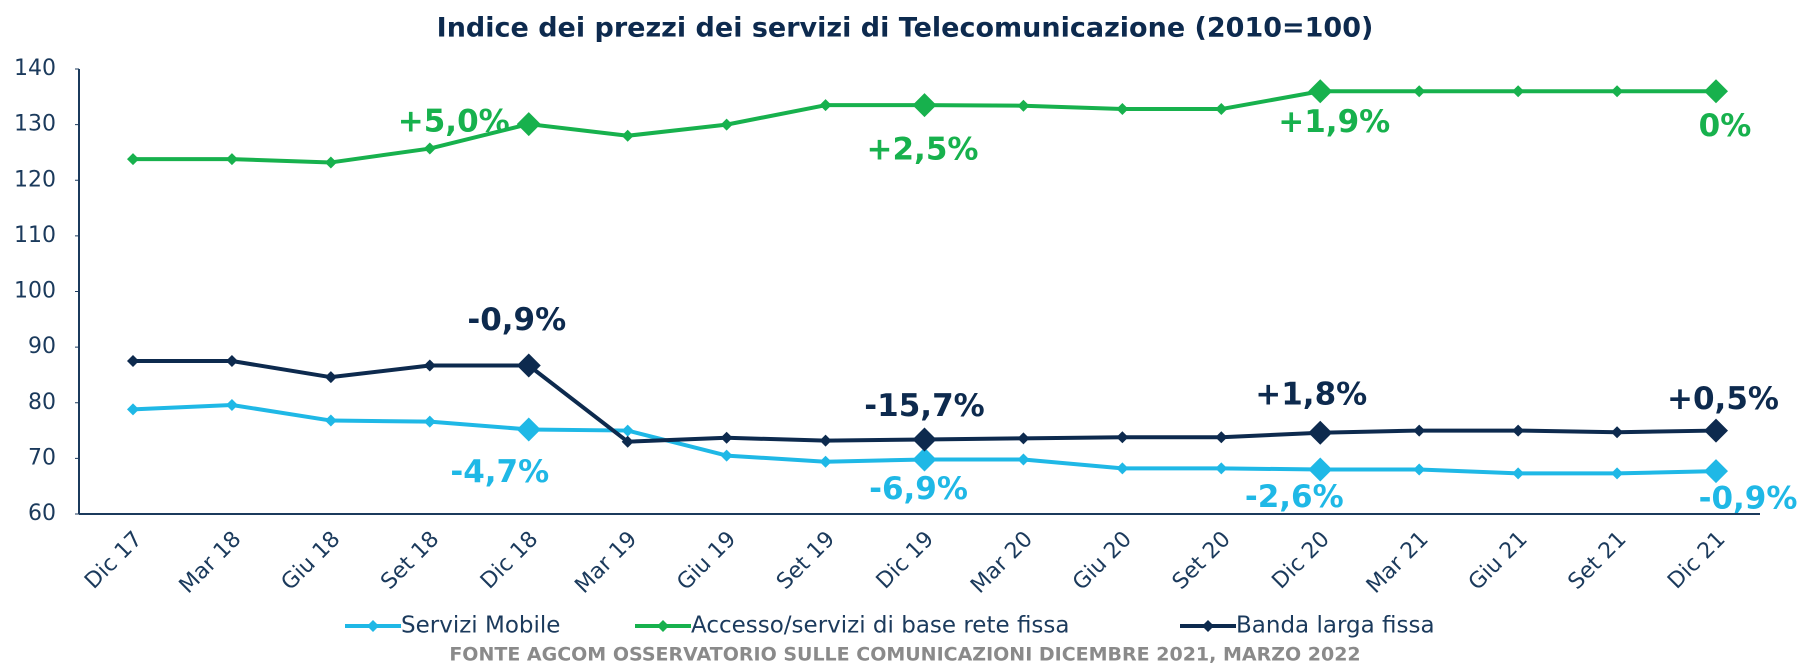 The width and height of the screenshot is (1803, 666). What do you see at coordinates (35, 179) in the screenshot?
I see `y-tick-label: 120` at bounding box center [35, 179].